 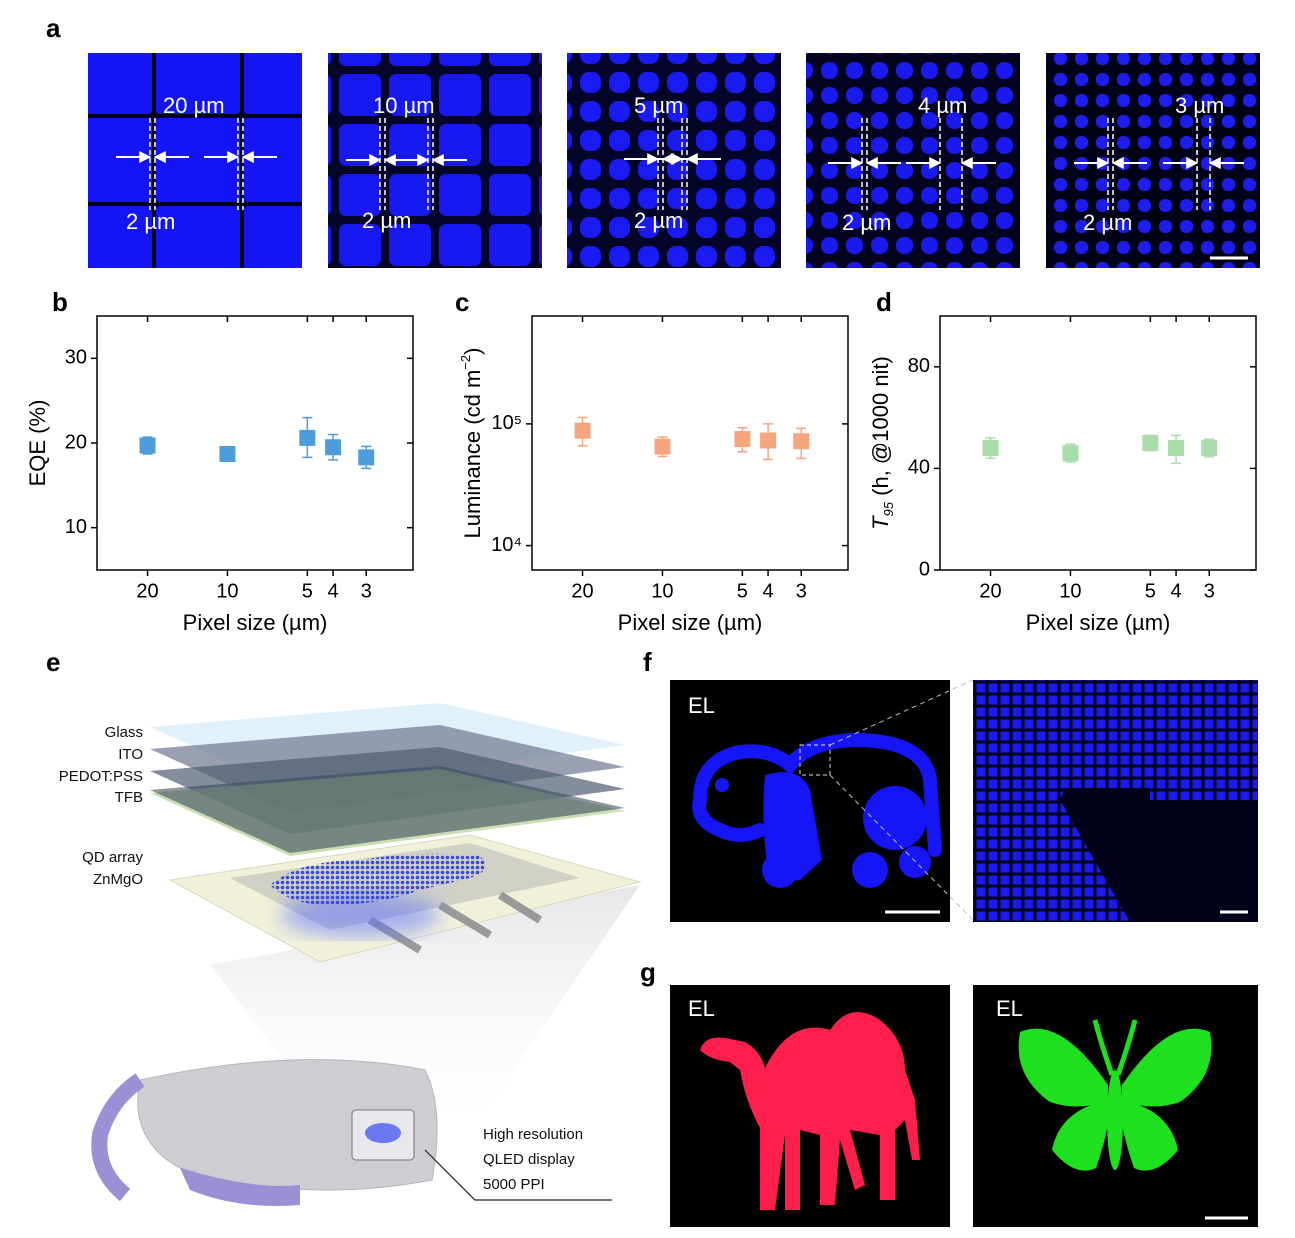 What do you see at coordinates (1115, 1047) in the screenshot?
I see `antenna` at bounding box center [1115, 1047].